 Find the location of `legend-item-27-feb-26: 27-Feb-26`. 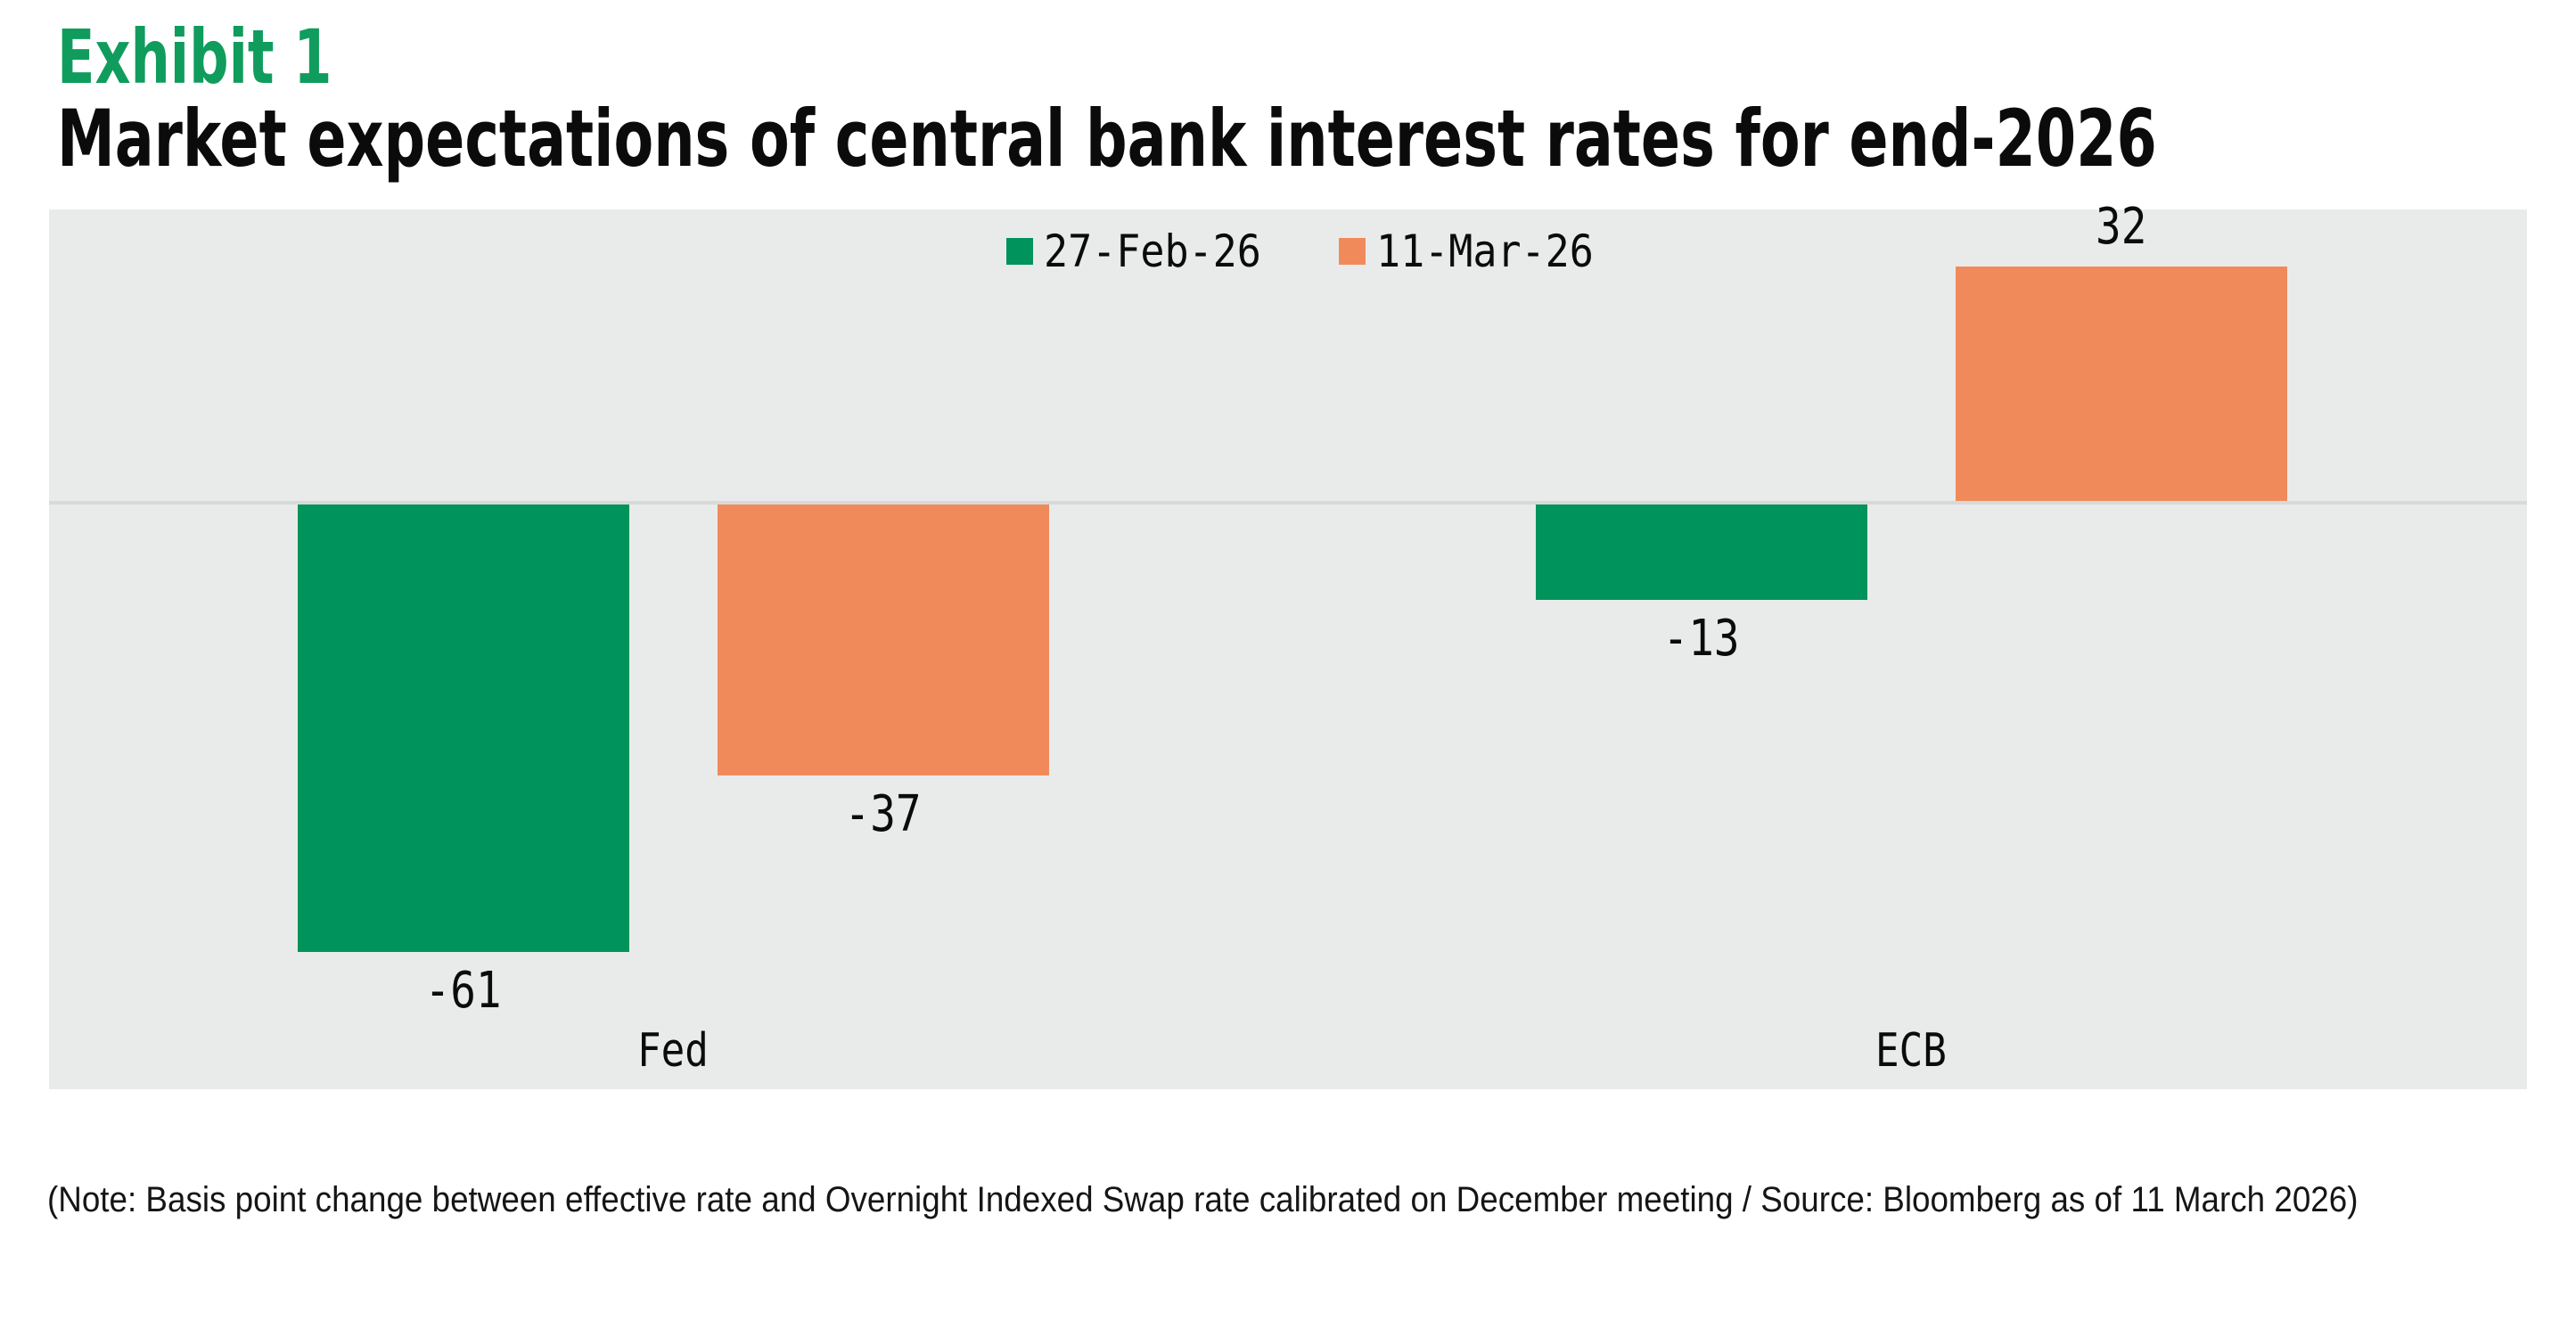

legend-item-27-feb-26: 27-Feb-26 is located at coordinates (1145, 251).